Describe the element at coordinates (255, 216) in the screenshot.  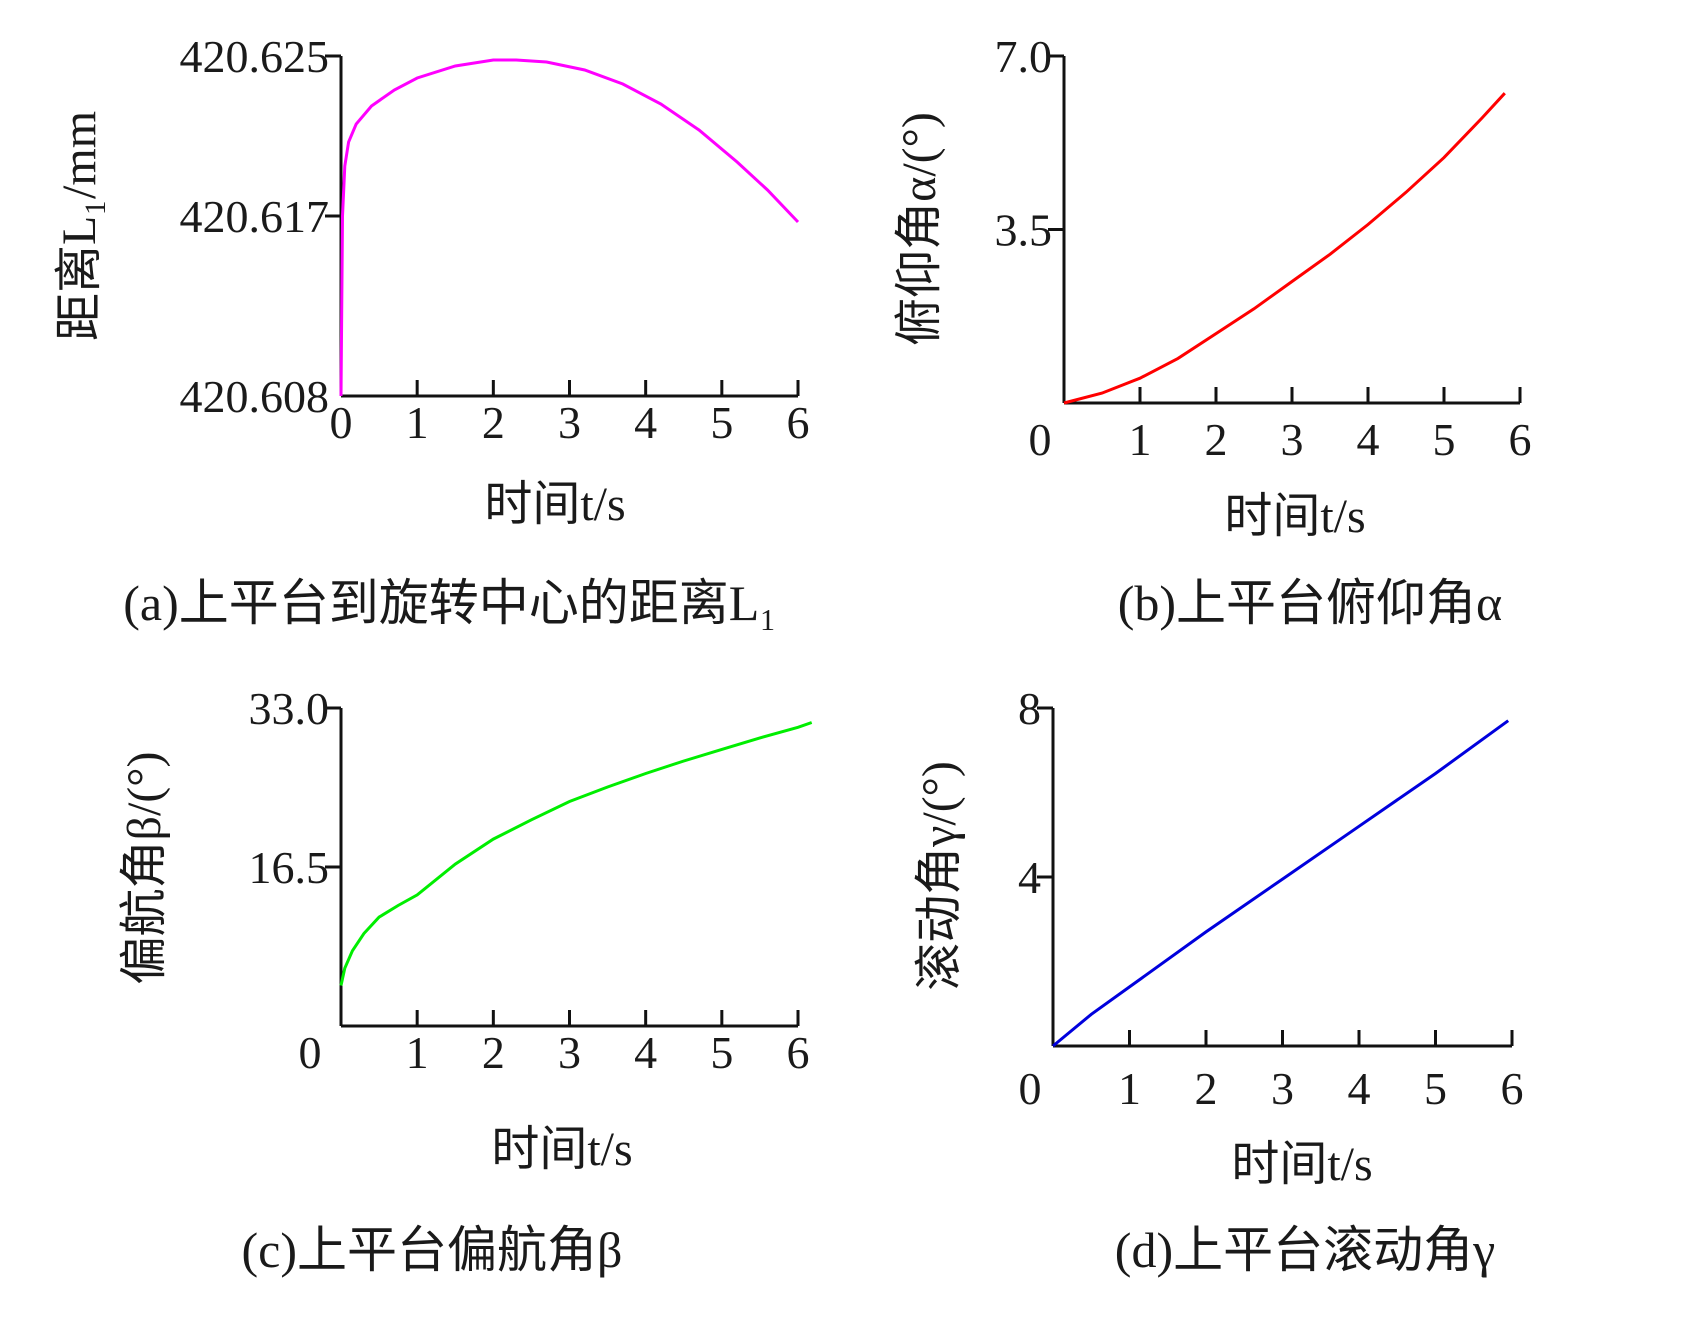
I see `y-tick-label: 420.617` at that location.